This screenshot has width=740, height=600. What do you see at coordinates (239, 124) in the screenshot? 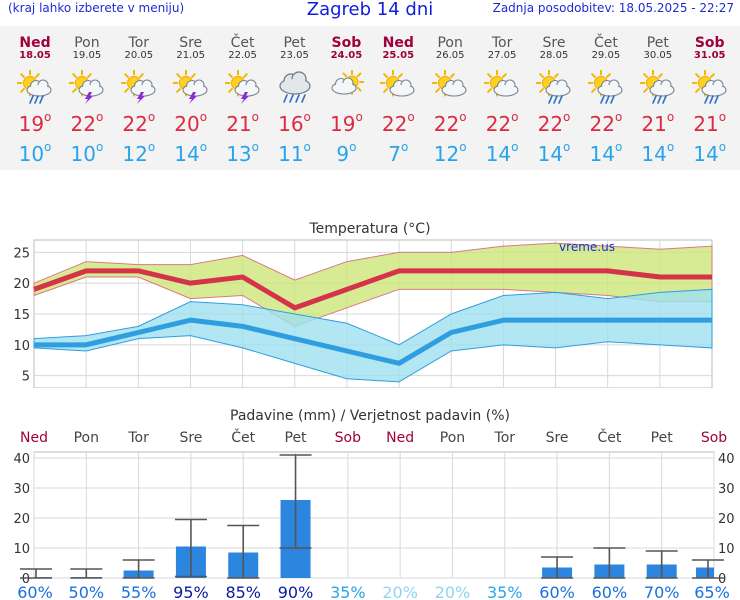
I see `max-temperature-value: 21` at bounding box center [239, 124].